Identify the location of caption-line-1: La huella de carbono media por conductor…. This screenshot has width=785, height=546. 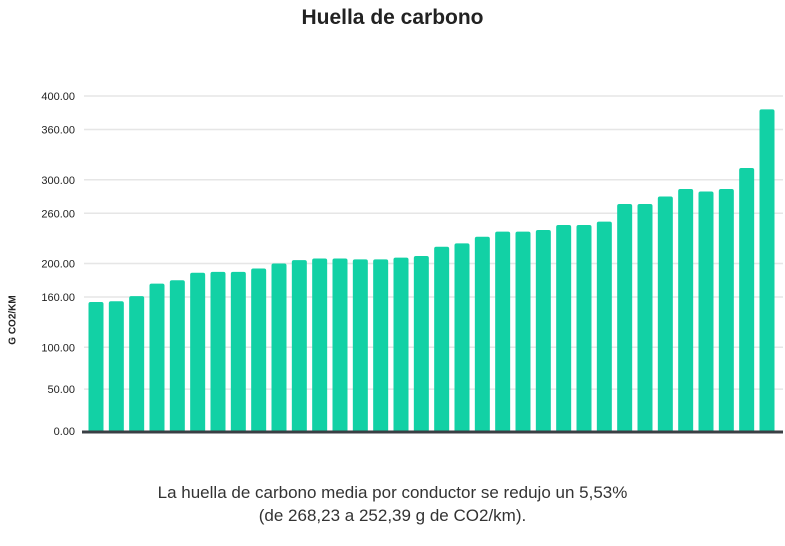
(392, 492).